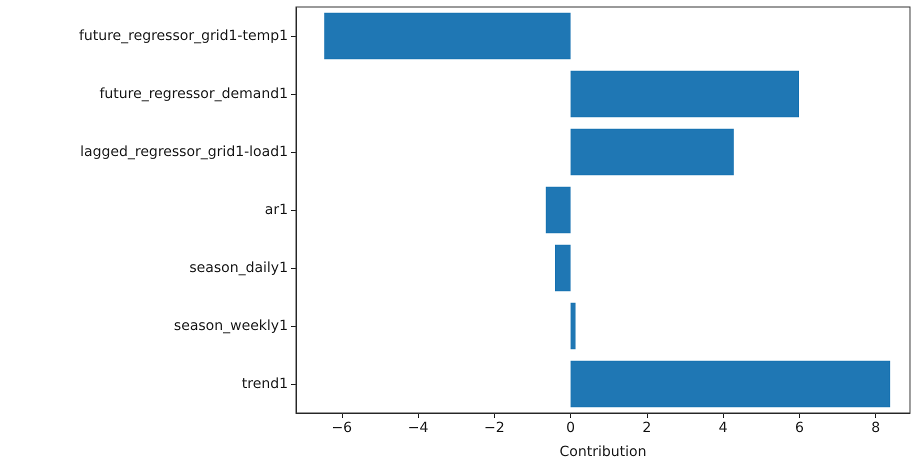  What do you see at coordinates (571, 428) in the screenshot?
I see `x-tick-label: 0` at bounding box center [571, 428].